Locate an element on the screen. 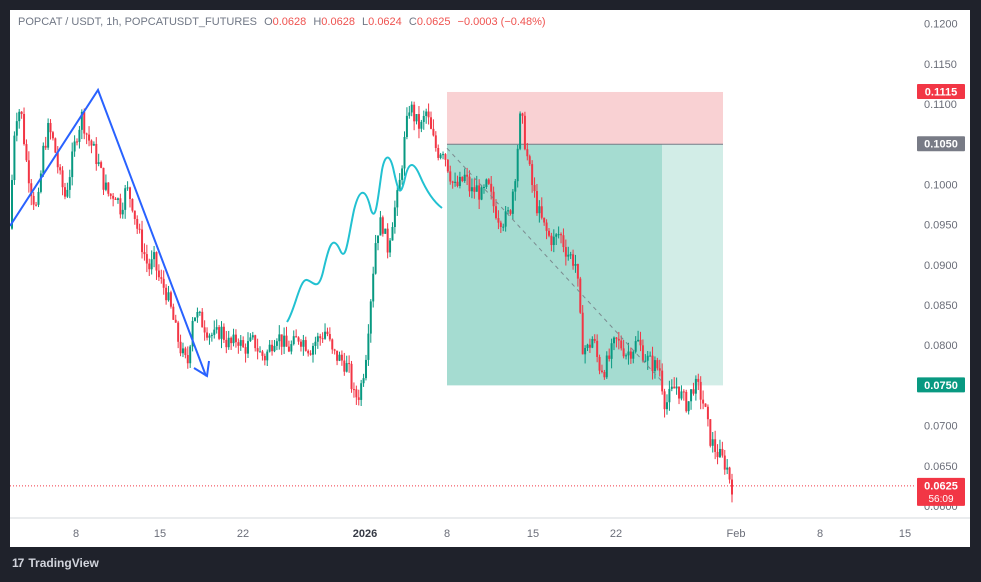 This screenshot has width=981, height=582. position-dashed-line is located at coordinates (554, 264).